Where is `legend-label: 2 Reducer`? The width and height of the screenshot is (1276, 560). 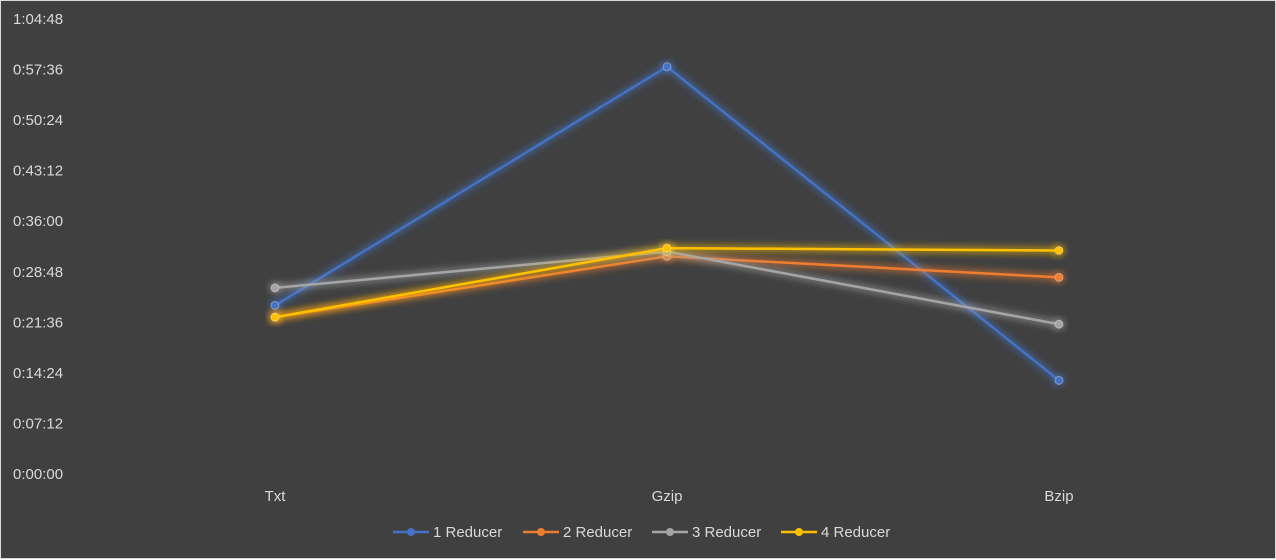
legend-label: 2 Reducer is located at coordinates (597, 532).